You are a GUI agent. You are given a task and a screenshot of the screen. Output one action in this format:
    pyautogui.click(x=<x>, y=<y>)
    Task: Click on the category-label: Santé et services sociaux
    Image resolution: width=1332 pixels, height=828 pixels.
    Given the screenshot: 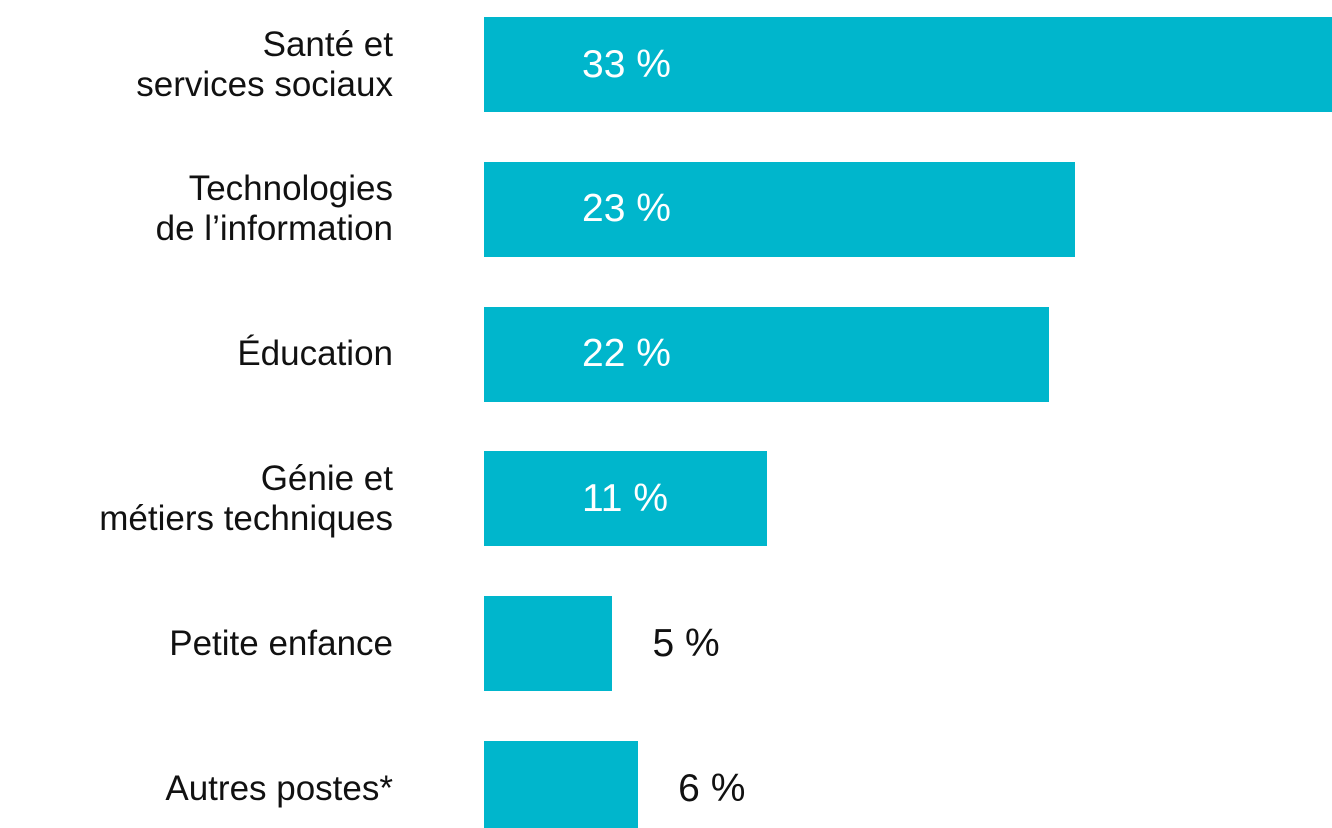 What is the action you would take?
    pyautogui.click(x=264, y=64)
    